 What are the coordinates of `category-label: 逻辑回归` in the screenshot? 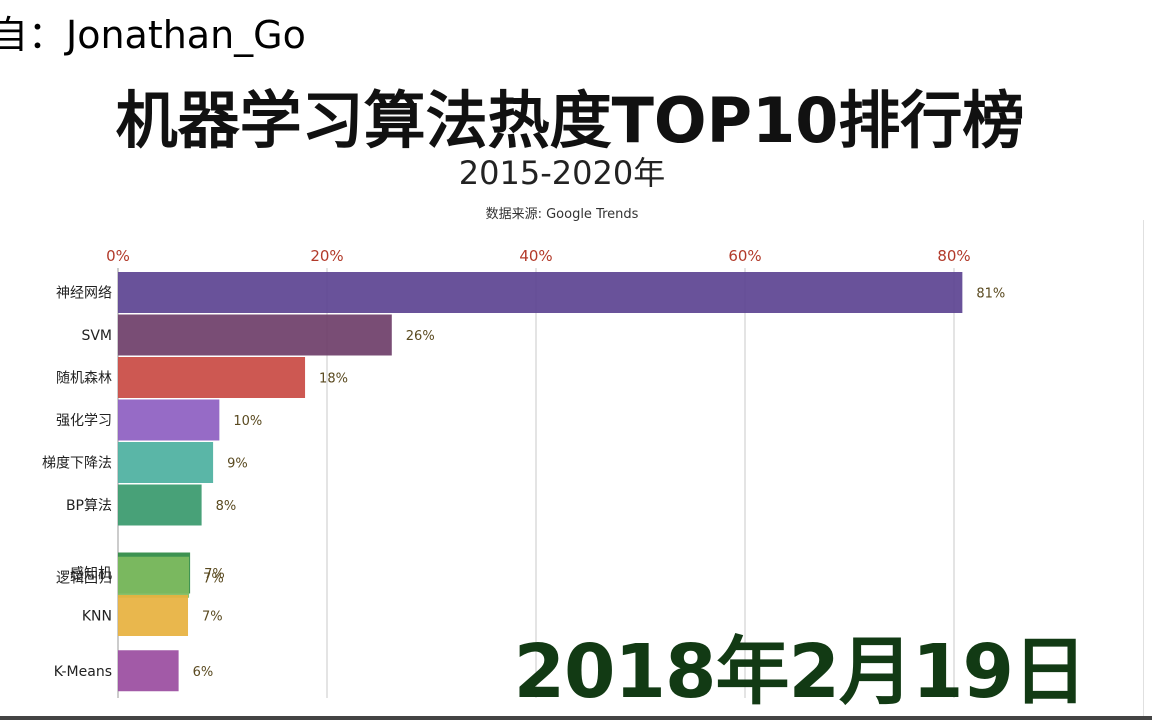 It's located at (84, 577).